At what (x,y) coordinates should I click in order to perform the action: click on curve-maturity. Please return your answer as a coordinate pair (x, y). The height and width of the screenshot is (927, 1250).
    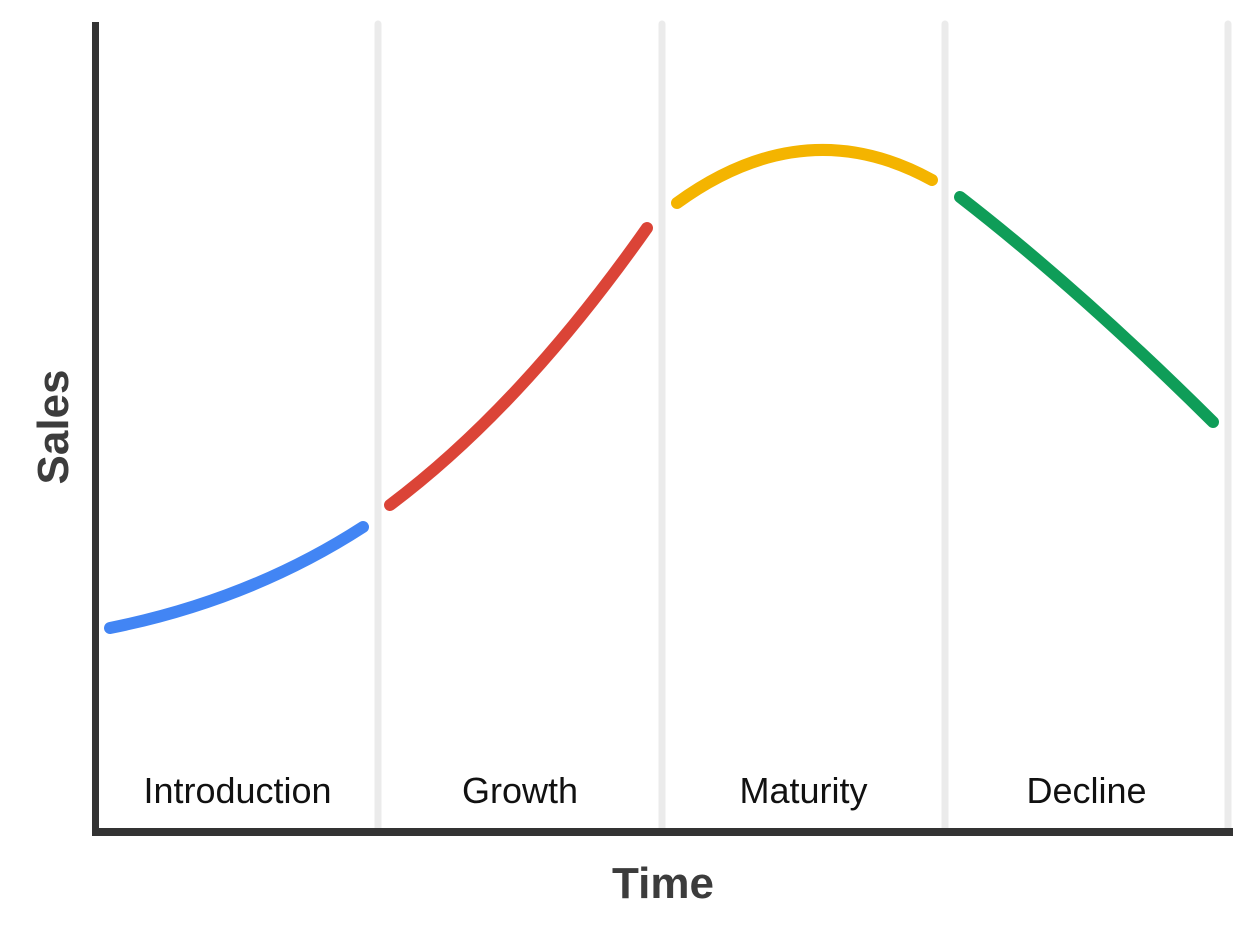
    Looking at the image, I should click on (804, 176).